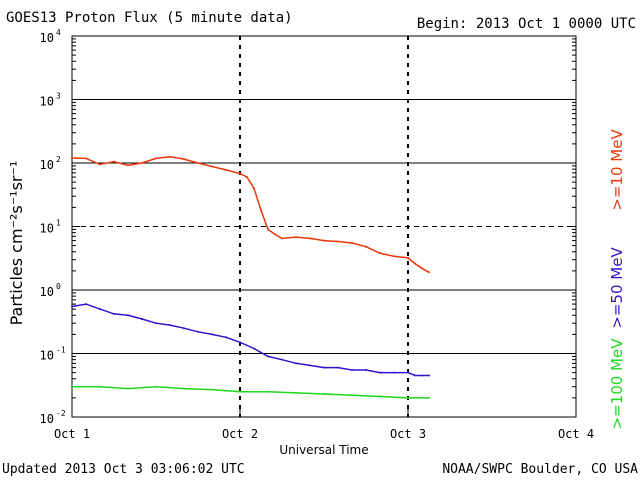 The width and height of the screenshot is (640, 480). I want to click on x-axis-label: Universal Time, so click(323, 450).